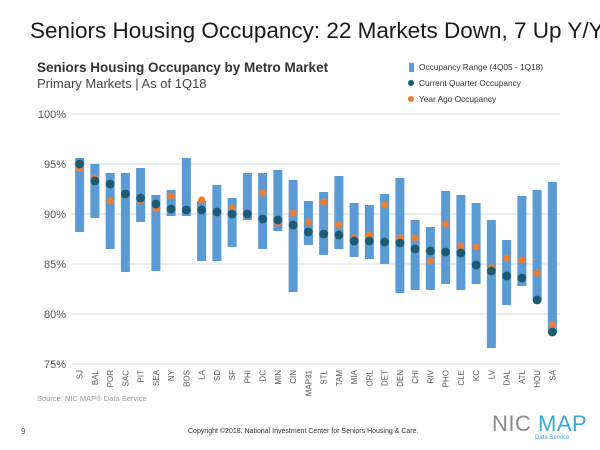  What do you see at coordinates (522, 376) in the screenshot?
I see `x-tick-label: ATL` at bounding box center [522, 376].